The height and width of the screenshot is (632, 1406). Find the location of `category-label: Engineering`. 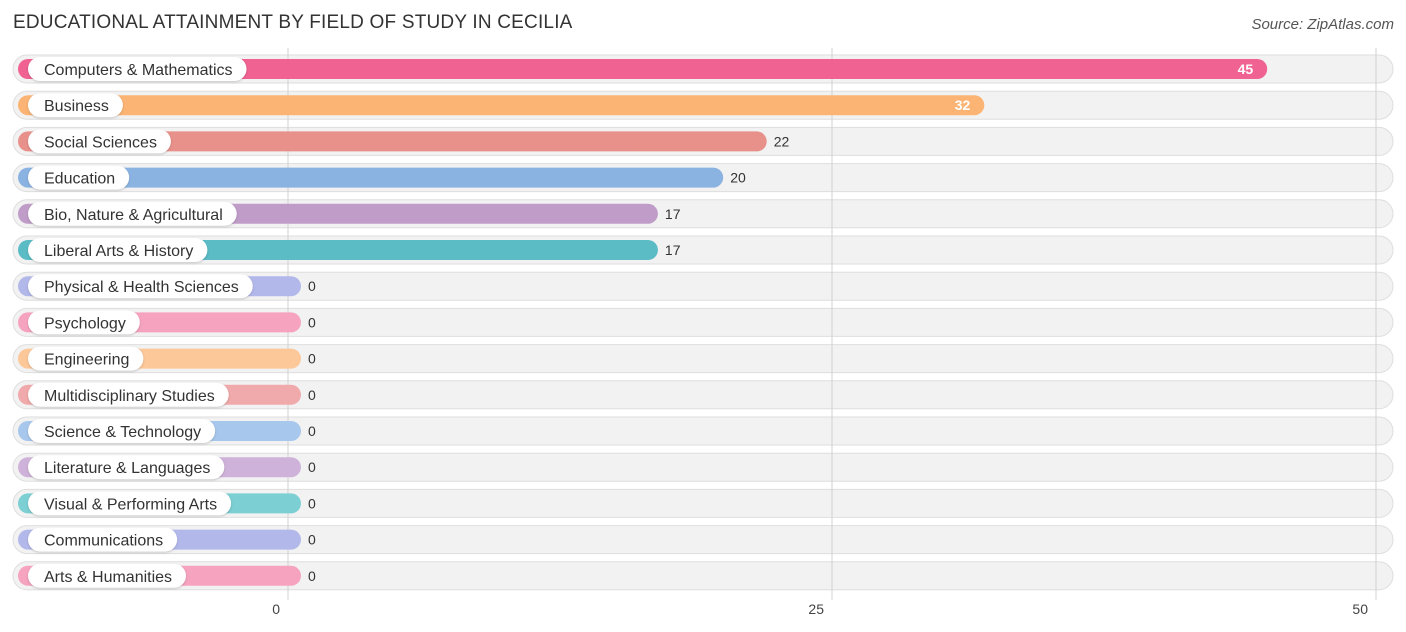

category-label: Engineering is located at coordinates (86, 360).